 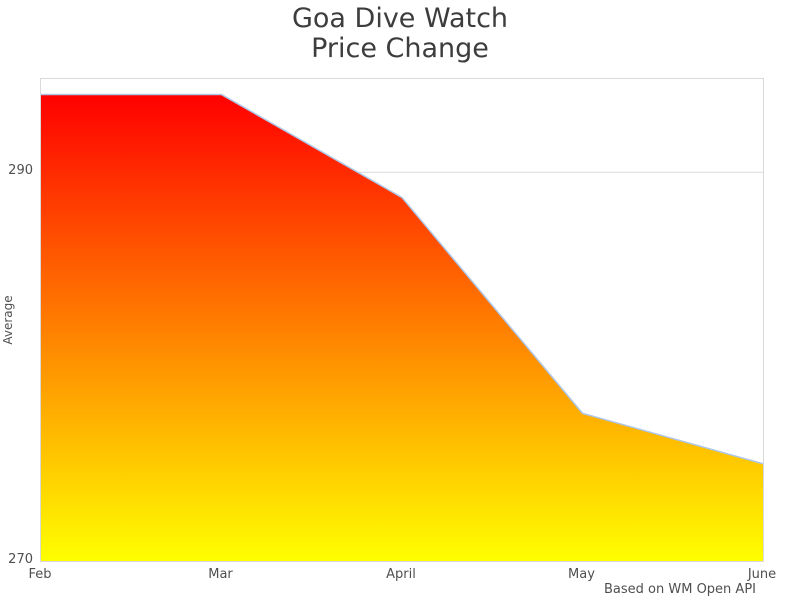 What do you see at coordinates (400, 33) in the screenshot?
I see `chart-title: Goa Dive Watch Price Change` at bounding box center [400, 33].